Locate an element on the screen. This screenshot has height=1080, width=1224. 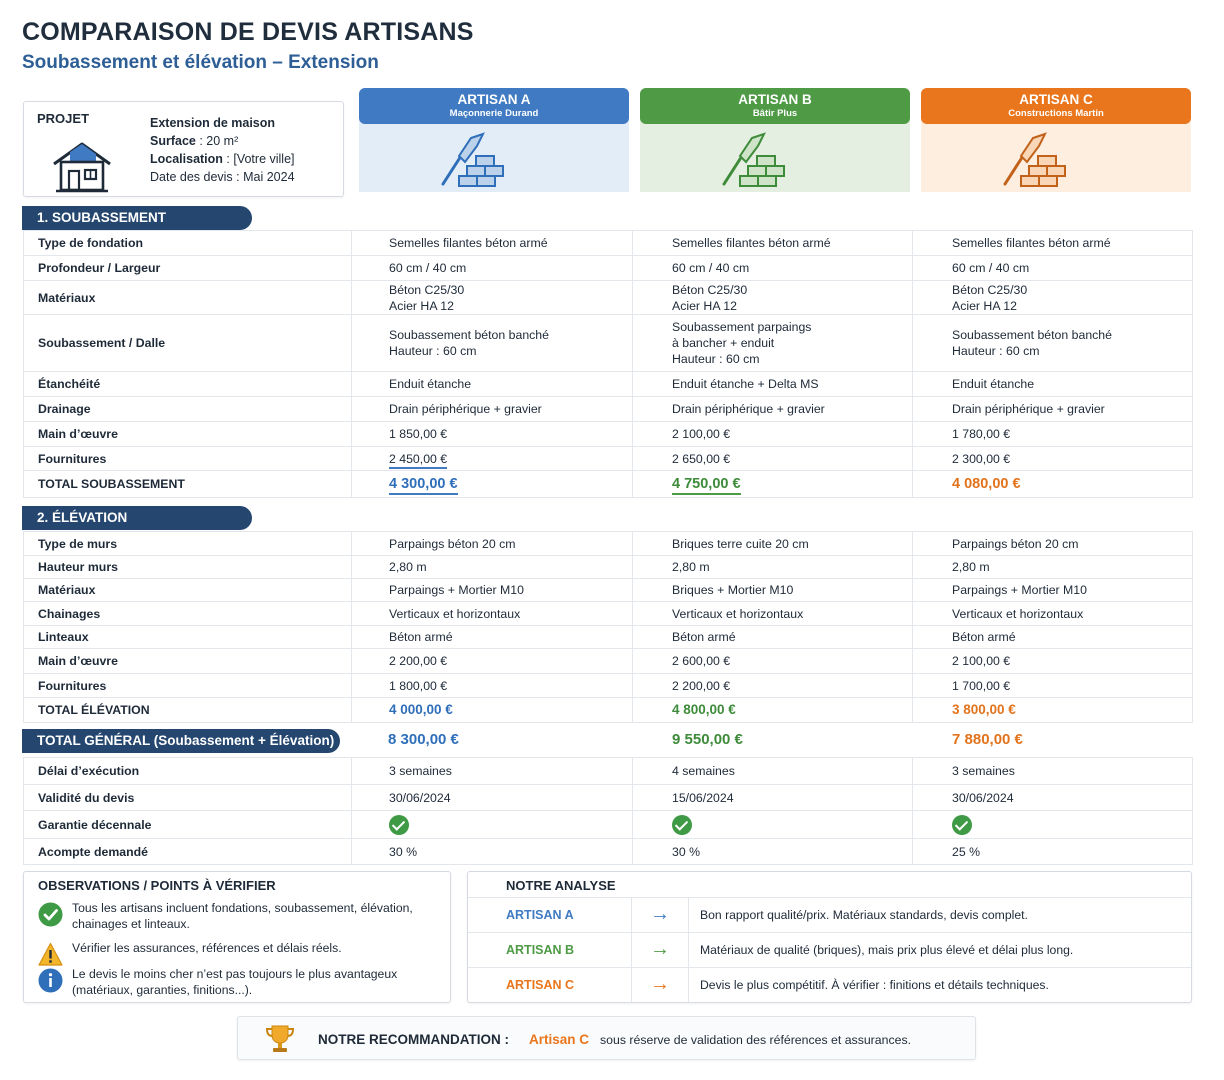
cell-value: 2 450,00 € is located at coordinates (418, 460).